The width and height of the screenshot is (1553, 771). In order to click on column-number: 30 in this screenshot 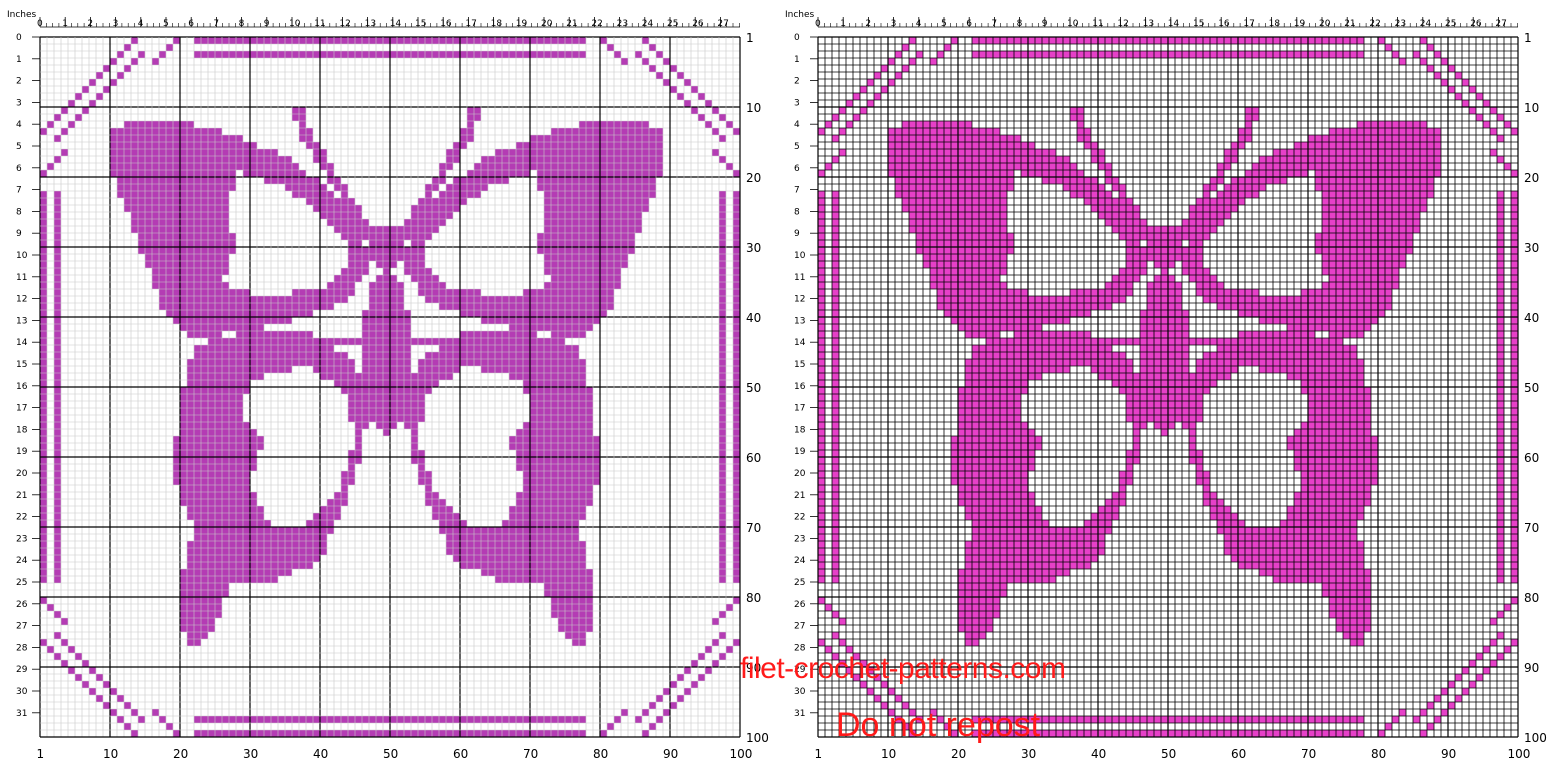, I will do `click(1028, 754)`.